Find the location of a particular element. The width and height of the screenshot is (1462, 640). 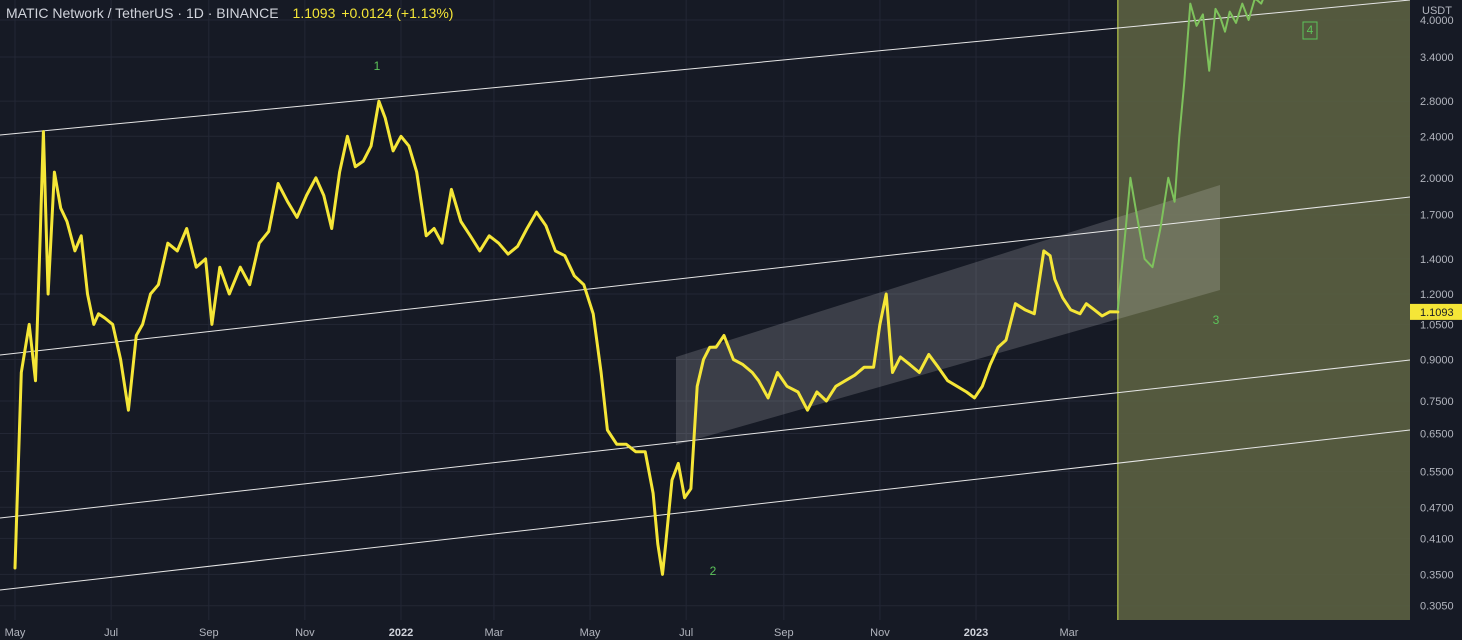

last-price-tag-label: 1.1093 is located at coordinates (1437, 313).